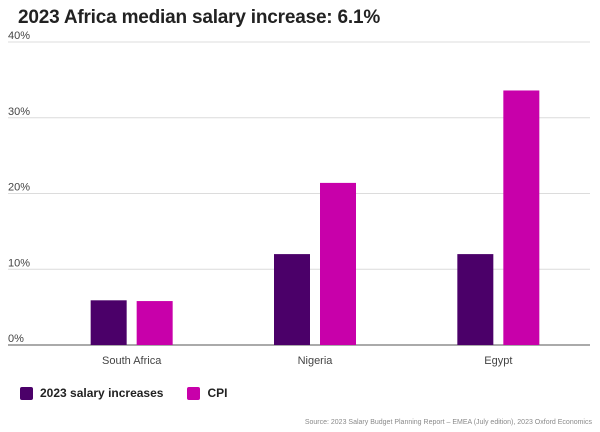 This screenshot has width=600, height=432. I want to click on chart-title: 2023 Africa median salary increase: 6.1%, so click(199, 17).